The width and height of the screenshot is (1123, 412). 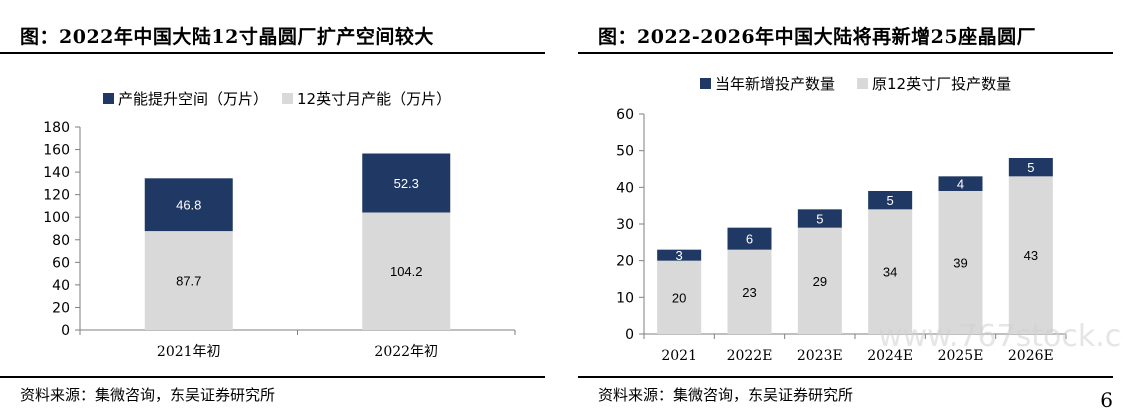 What do you see at coordinates (961, 356) in the screenshot?
I see `x-tick-label: 2025E` at bounding box center [961, 356].